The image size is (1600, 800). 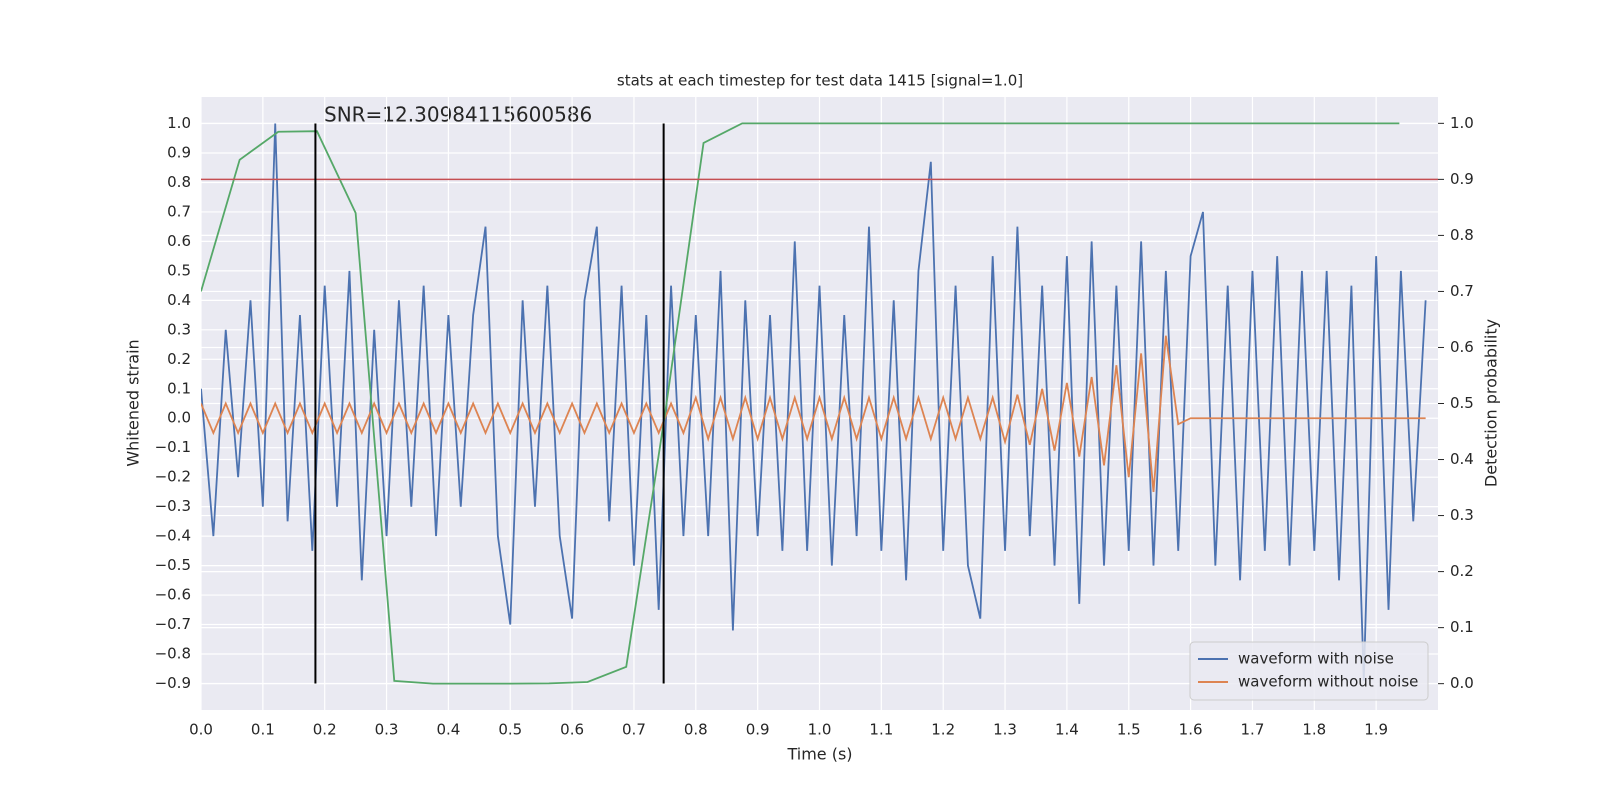 I want to click on y2-tick-label: 0.3, so click(x=1462, y=515).